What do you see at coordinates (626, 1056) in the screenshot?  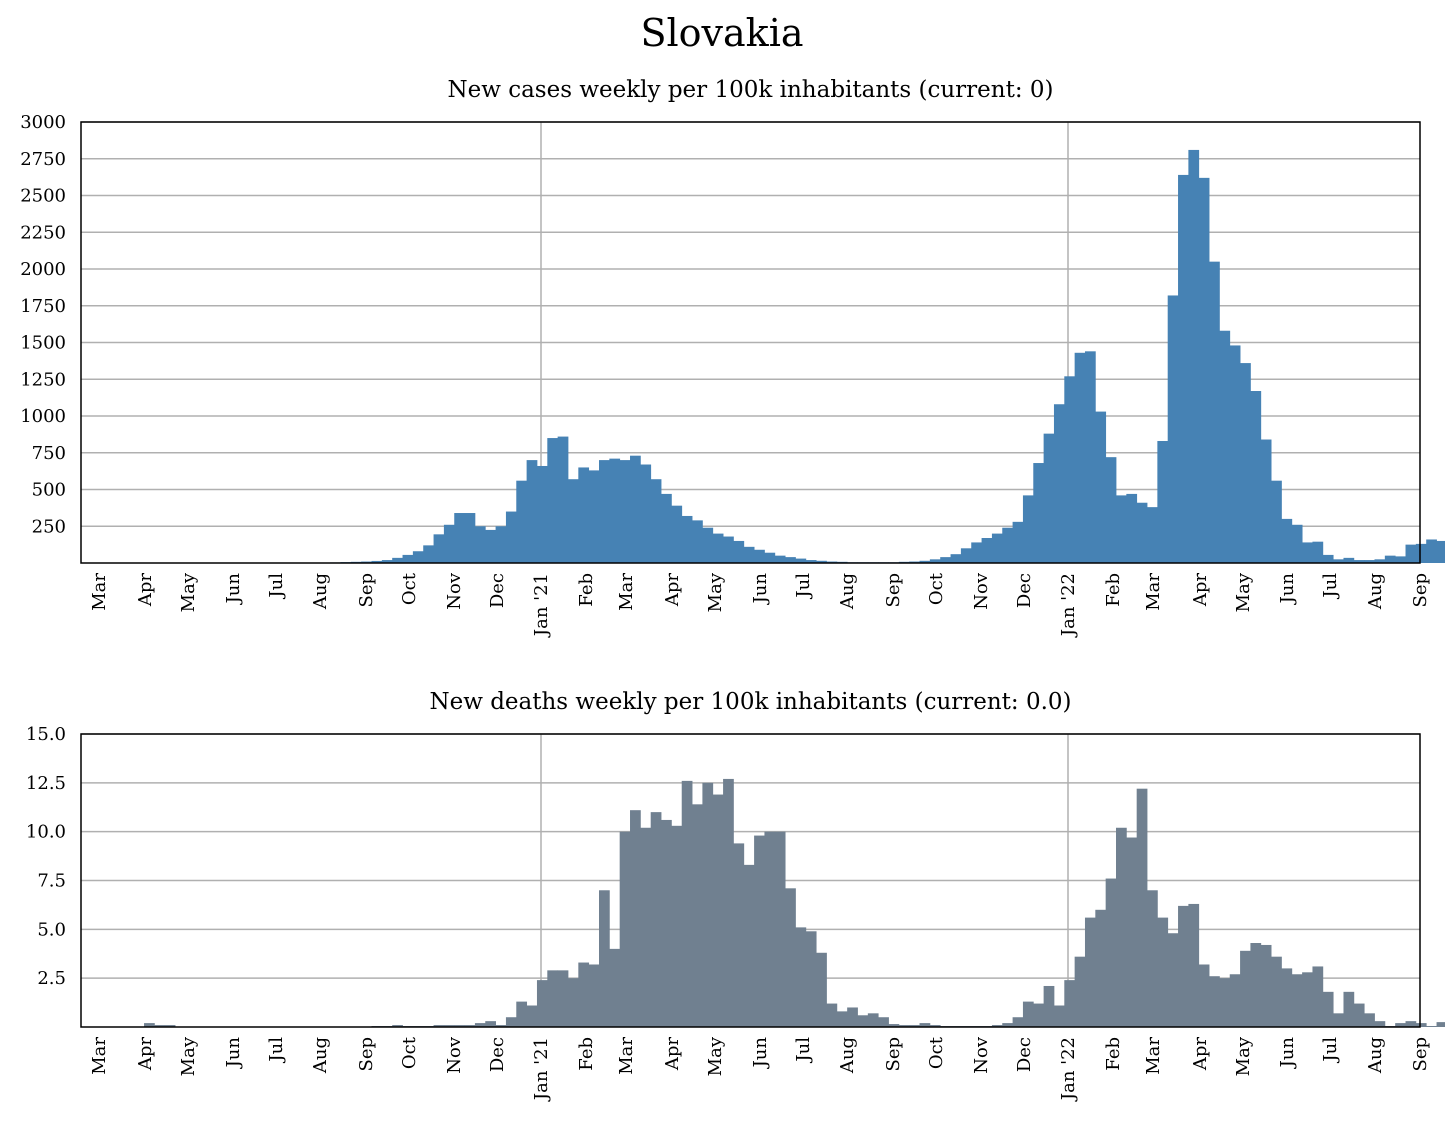 I see `x-tick-label: Mar` at bounding box center [626, 1056].